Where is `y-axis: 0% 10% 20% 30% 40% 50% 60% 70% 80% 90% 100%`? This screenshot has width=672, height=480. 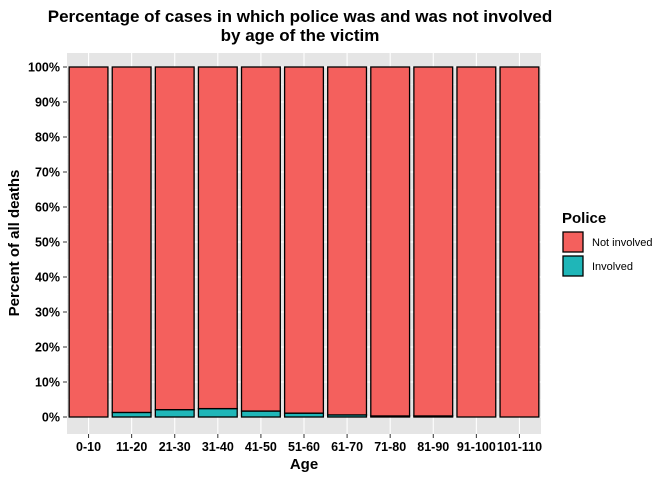
y-axis: 0% 10% 20% 30% 40% 50% 60% 70% 80% 90% 100% is located at coordinates (47, 243).